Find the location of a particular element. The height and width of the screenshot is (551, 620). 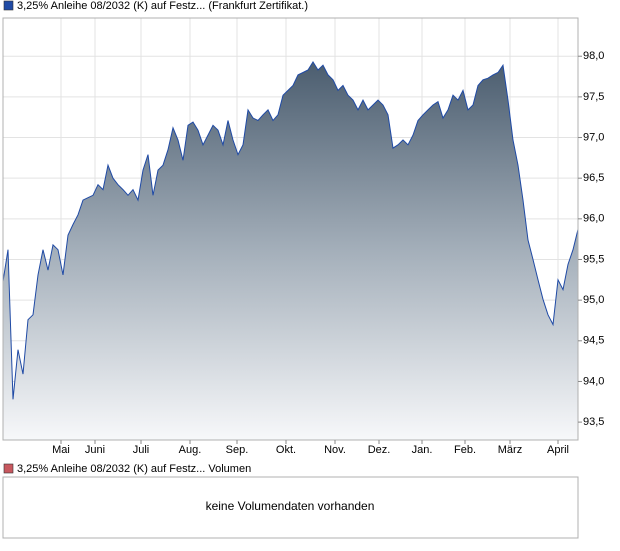

x-tick-label: Juli is located at coordinates (141, 450).